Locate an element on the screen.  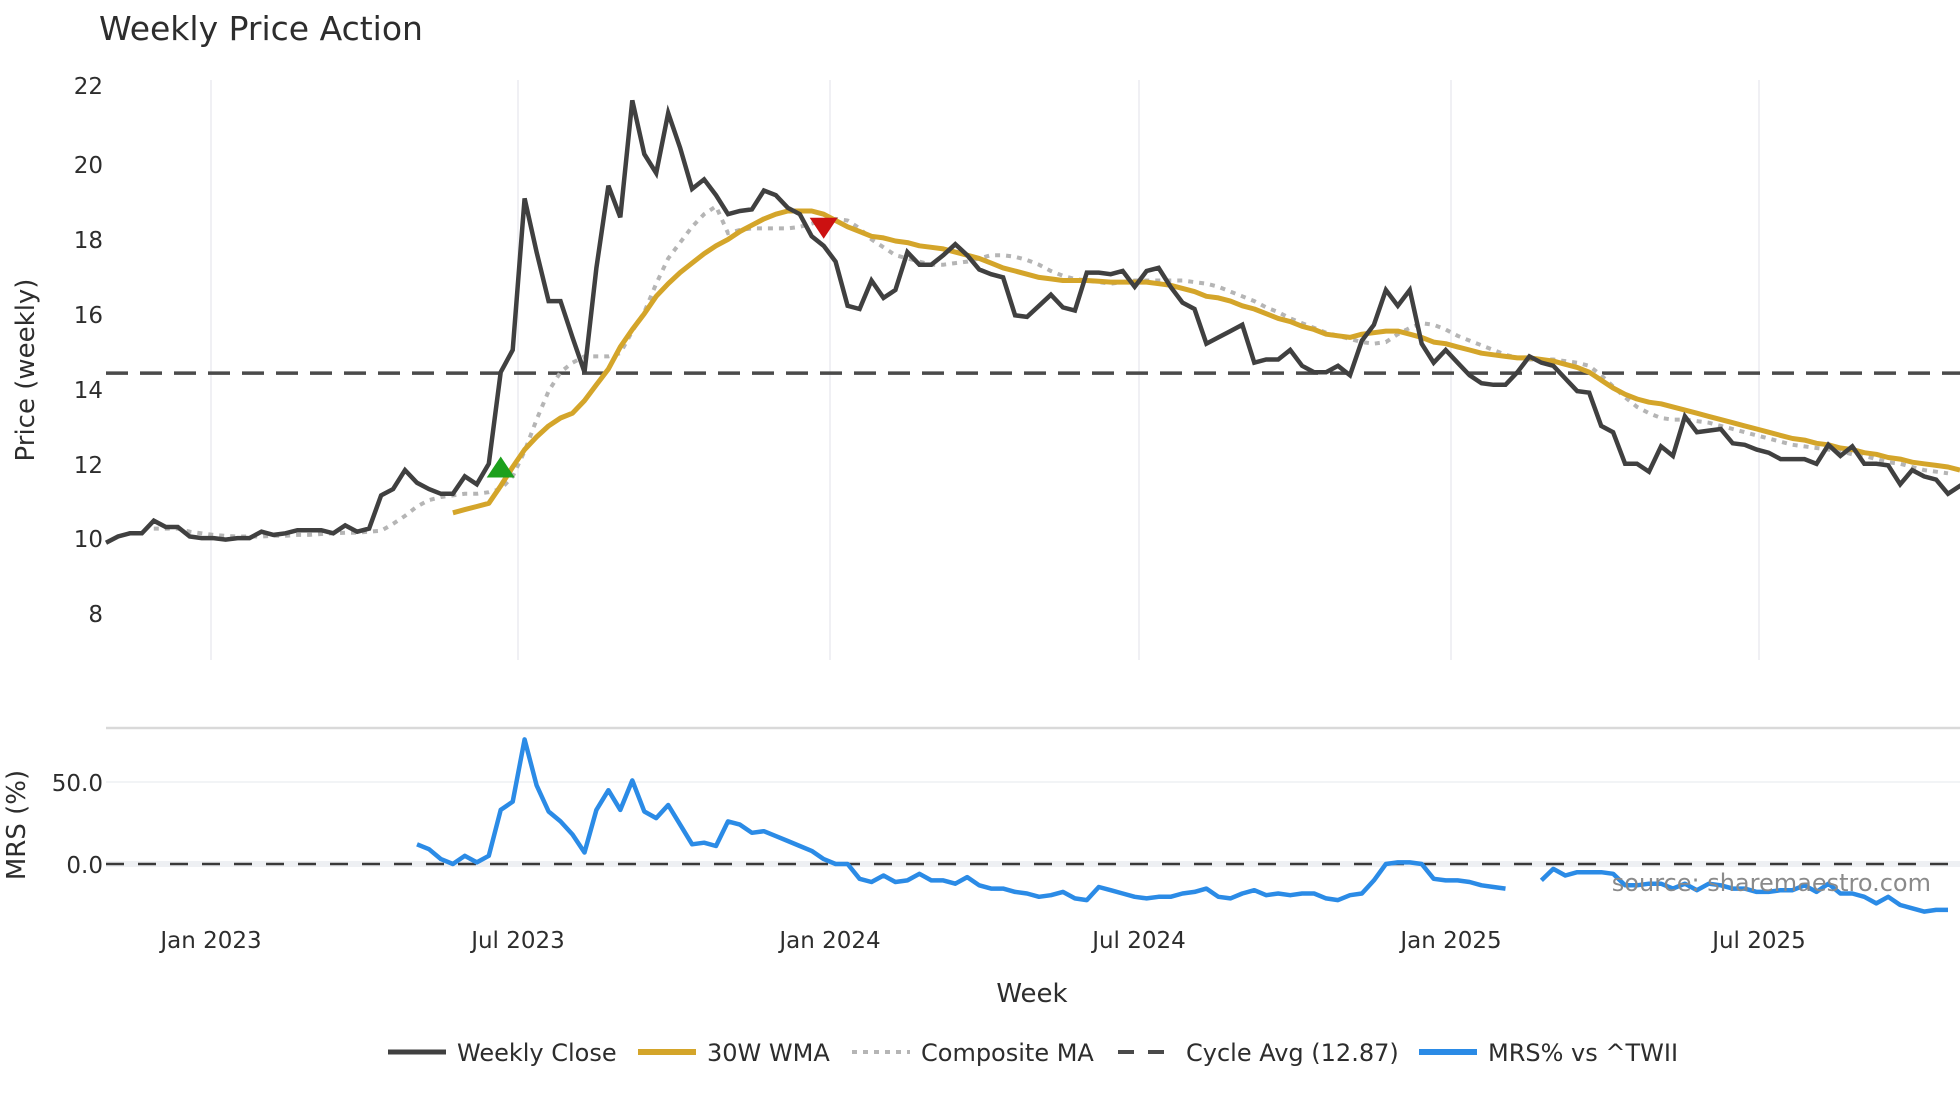
price-tick: 20 is located at coordinates (88, 166).